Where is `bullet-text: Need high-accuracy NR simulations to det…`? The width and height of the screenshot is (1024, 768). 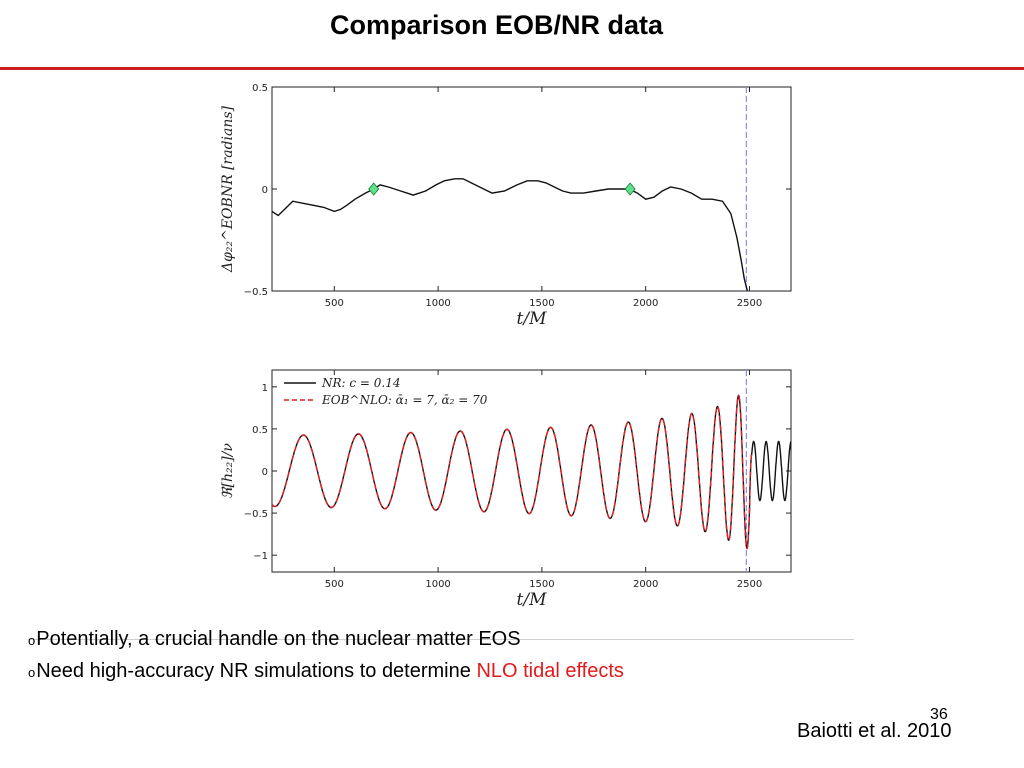
bullet-text: Need high-accuracy NR simulations to det… is located at coordinates (256, 671).